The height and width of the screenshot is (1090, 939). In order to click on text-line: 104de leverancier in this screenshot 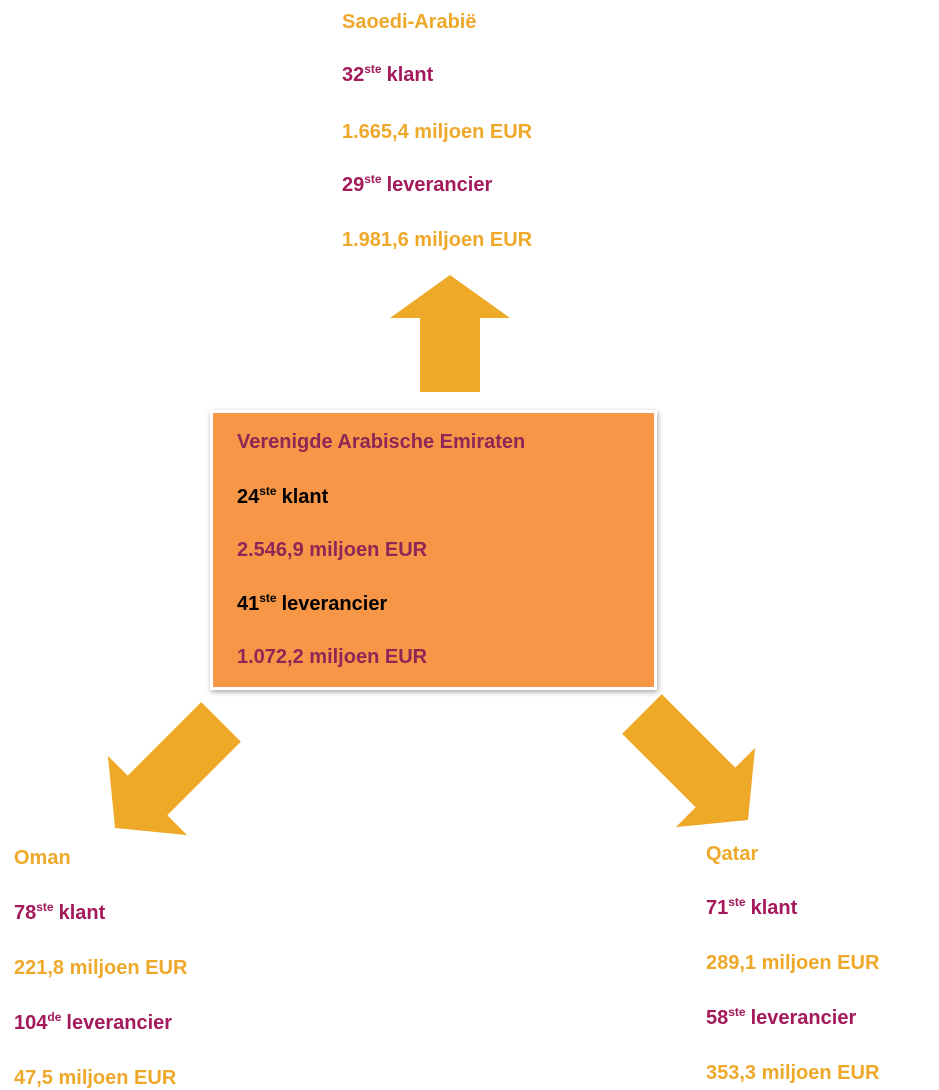, I will do `click(93, 1023)`.